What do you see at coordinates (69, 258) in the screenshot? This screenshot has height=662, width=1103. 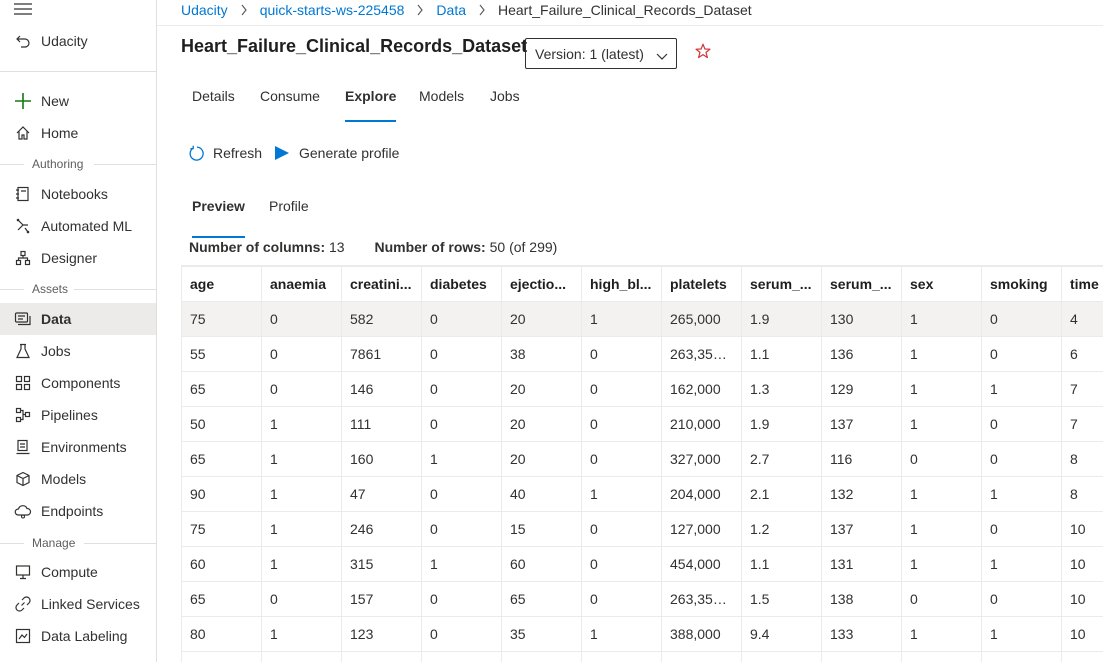 I see `sidebar-item-label: Designer` at bounding box center [69, 258].